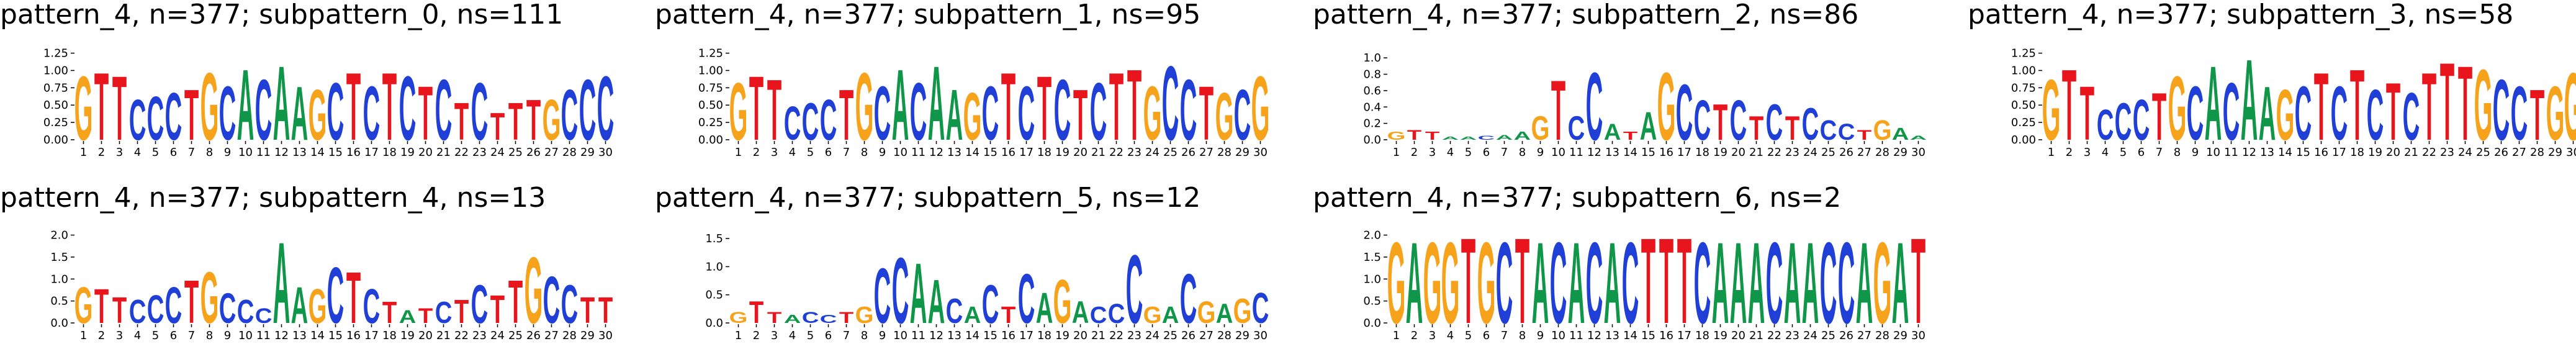  Describe the element at coordinates (972, 152) in the screenshot. I see `x-tick-label: 14` at that location.